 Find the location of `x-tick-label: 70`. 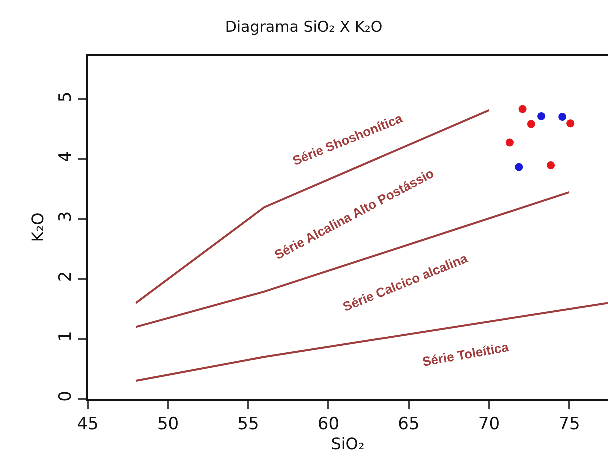

x-tick-label: 70 is located at coordinates (489, 424).